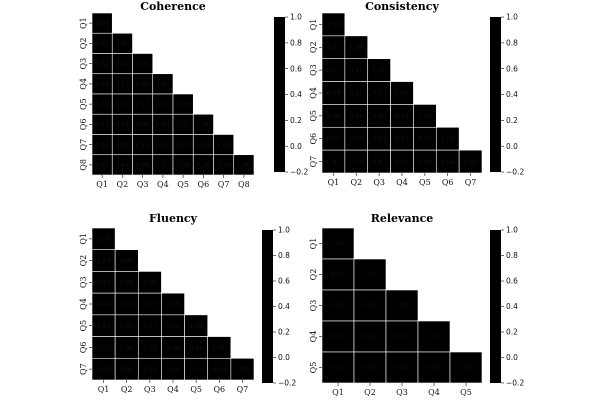  I want to click on colorbar-tick-label: 0.8, so click(284, 255).